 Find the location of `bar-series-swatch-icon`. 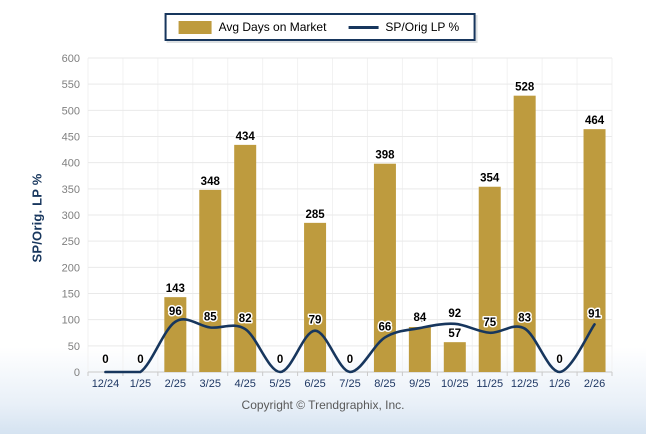

bar-series-swatch-icon is located at coordinates (195, 27).